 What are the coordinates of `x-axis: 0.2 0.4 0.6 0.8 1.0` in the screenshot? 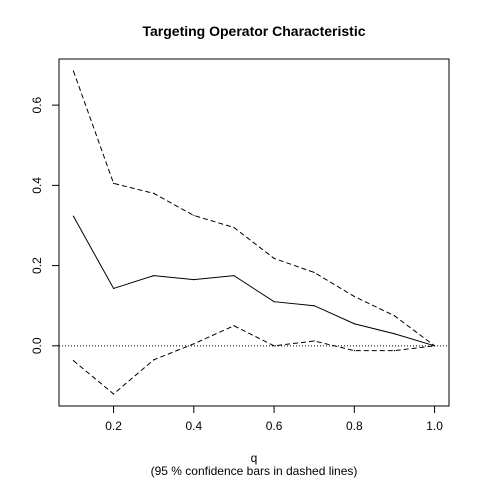 It's located at (274, 419).